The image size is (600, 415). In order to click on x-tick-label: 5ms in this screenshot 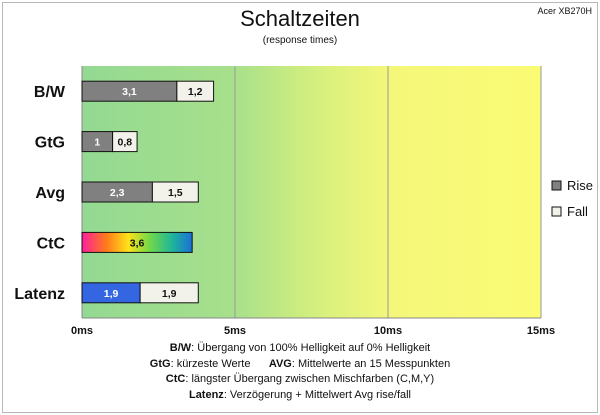, I will do `click(235, 331)`.